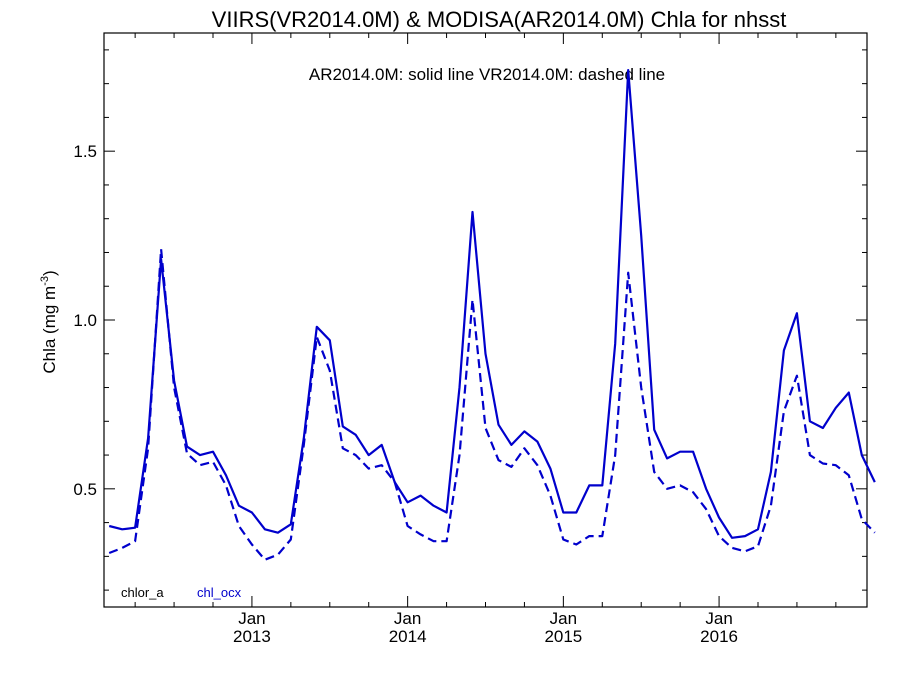  I want to click on y-axis-label: Chla (mg m-3), so click(49, 321).